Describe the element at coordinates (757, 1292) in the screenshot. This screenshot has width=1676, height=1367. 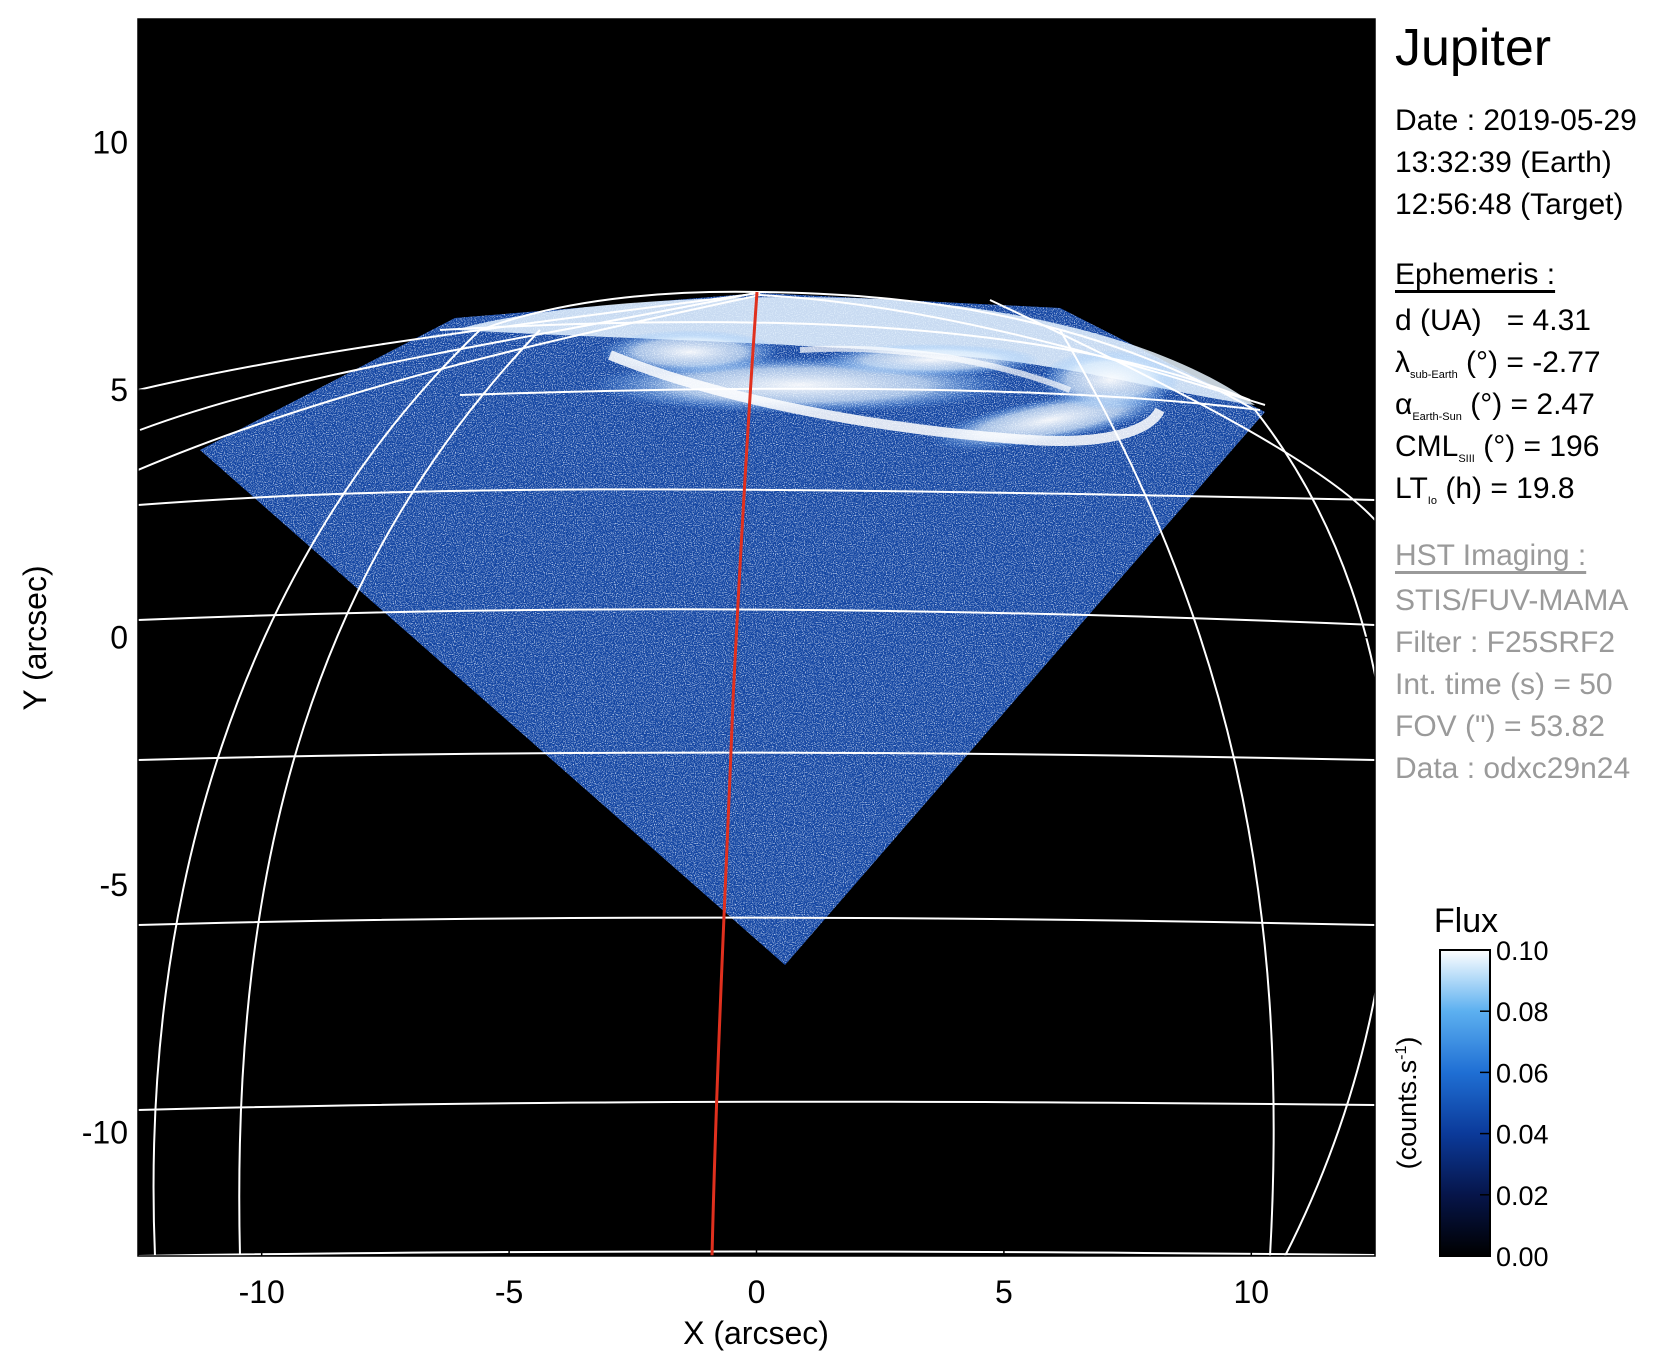
I see `x-tick-label: 0` at that location.